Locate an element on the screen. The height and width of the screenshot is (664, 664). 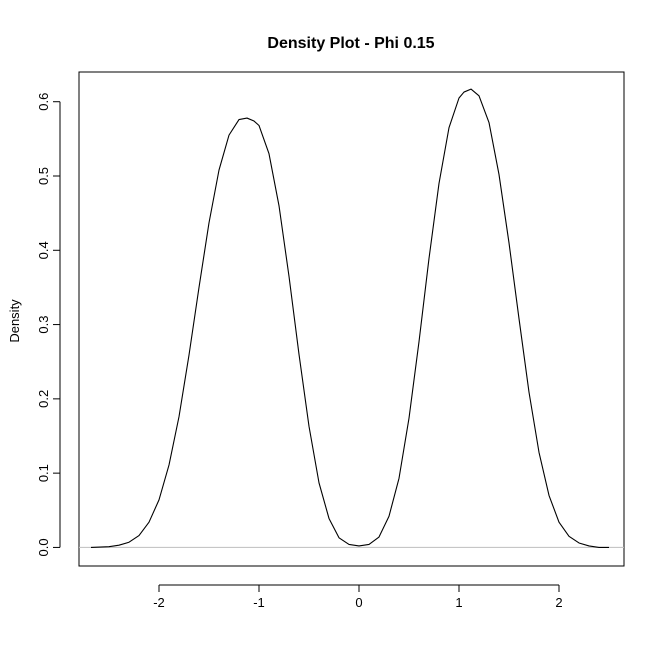
x-tick-label: 1 is located at coordinates (458, 602).